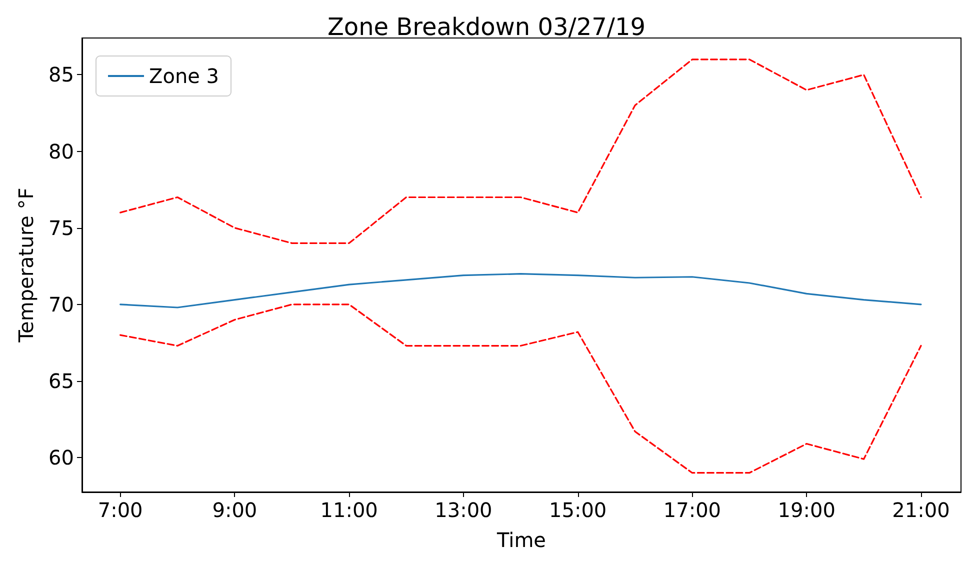 Image resolution: width=973 pixels, height=565 pixels. I want to click on y-tick-label: 80, so click(61, 151).